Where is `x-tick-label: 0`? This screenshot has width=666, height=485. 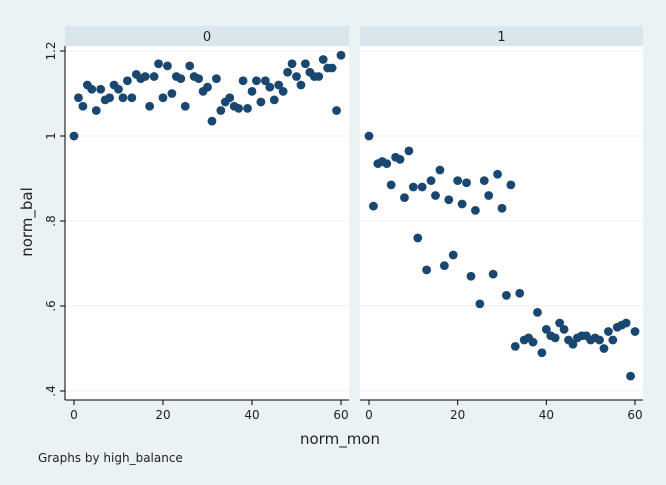 x-tick-label: 0 is located at coordinates (369, 415).